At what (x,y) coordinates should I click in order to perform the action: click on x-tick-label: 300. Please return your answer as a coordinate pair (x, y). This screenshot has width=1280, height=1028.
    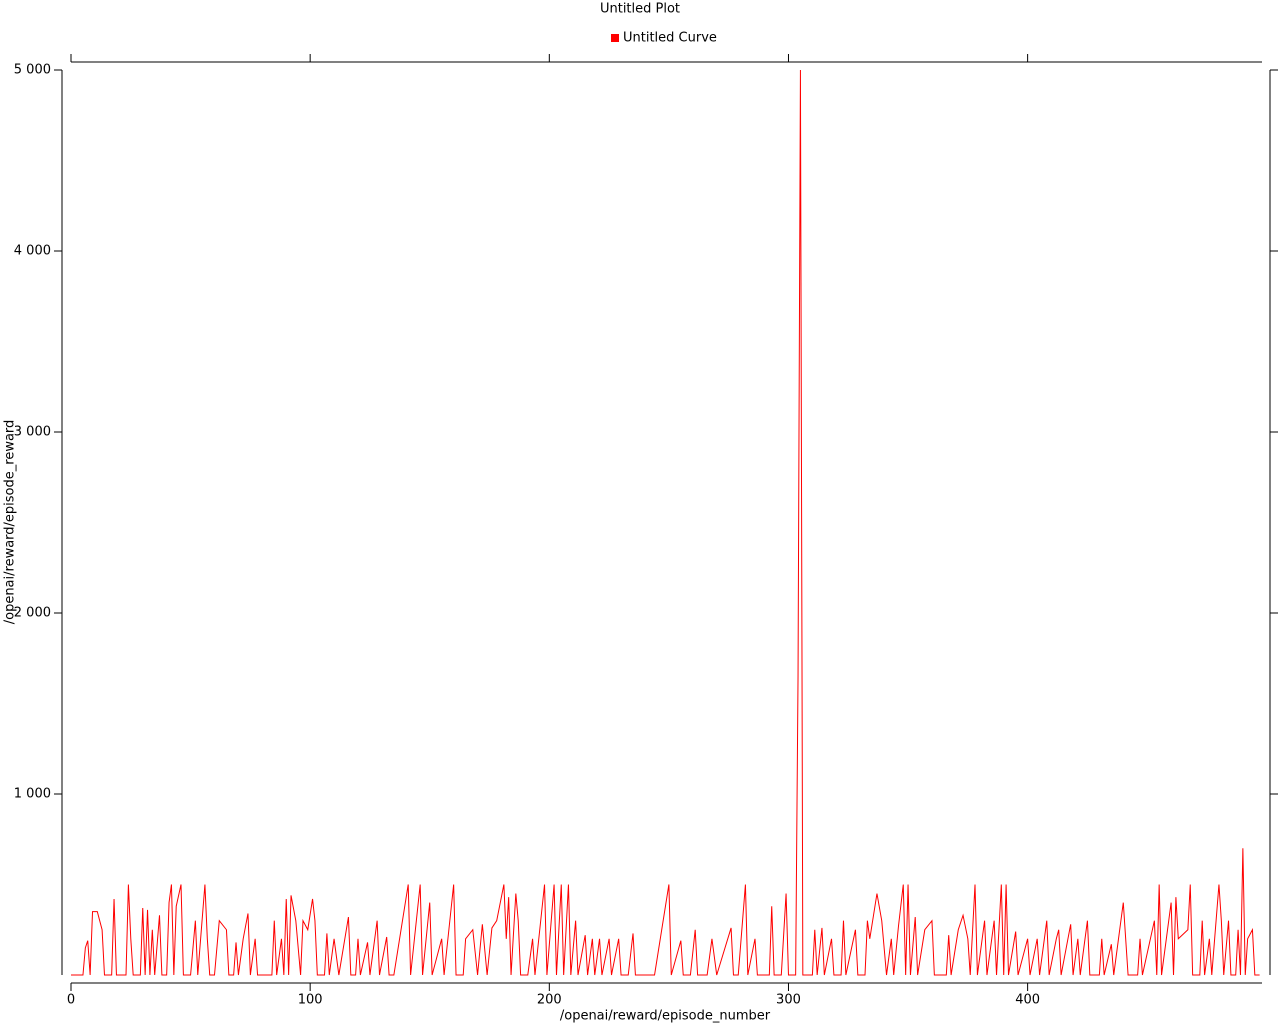
    Looking at the image, I should click on (788, 1000).